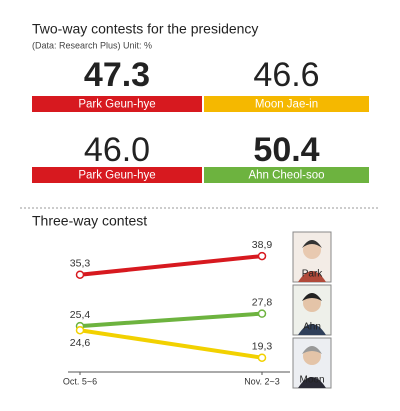 The width and height of the screenshot is (400, 411). What do you see at coordinates (262, 346) in the screenshot?
I see `data-label: 19,3` at bounding box center [262, 346].